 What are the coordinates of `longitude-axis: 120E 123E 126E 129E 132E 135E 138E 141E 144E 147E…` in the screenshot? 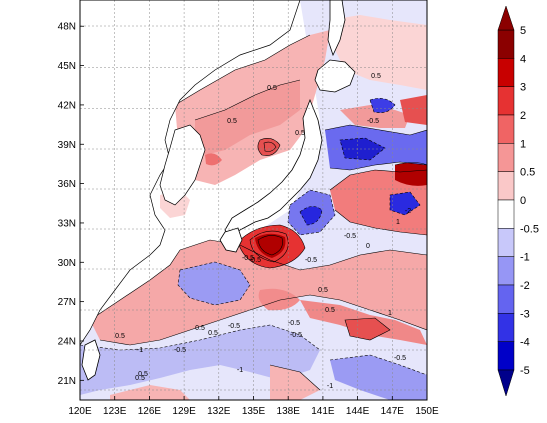 It's located at (253, 406).